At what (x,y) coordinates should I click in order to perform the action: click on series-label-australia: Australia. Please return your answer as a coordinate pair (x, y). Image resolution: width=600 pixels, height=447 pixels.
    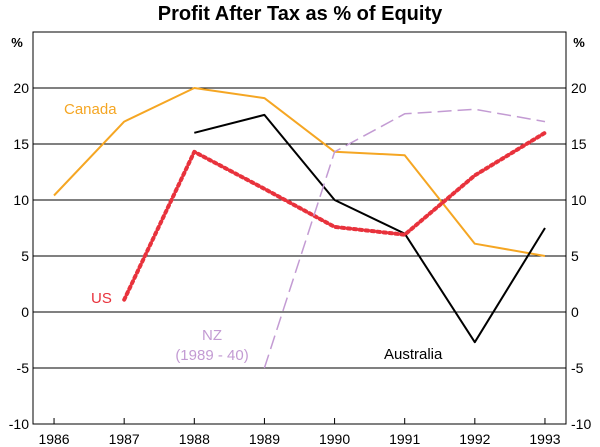
    Looking at the image, I should click on (413, 354).